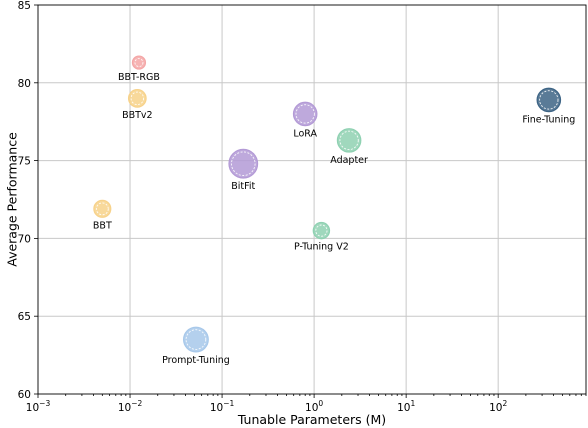 Image resolution: width=588 pixels, height=428 pixels. Describe the element at coordinates (24, 84) in the screenshot. I see `y-tick-label: 80` at that location.